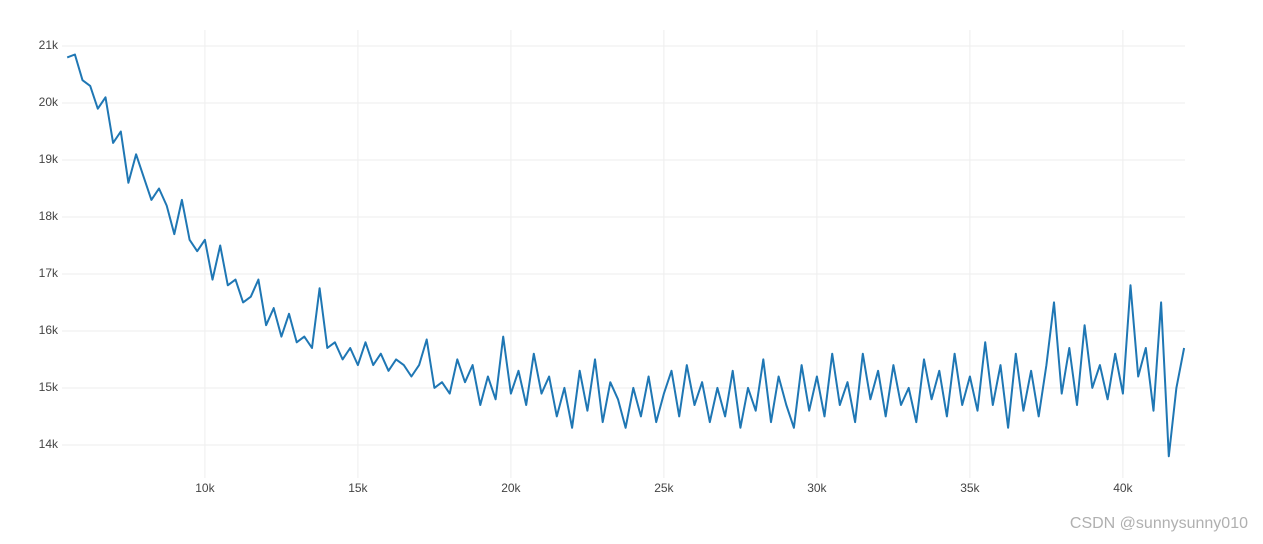 The height and width of the screenshot is (544, 1263). Describe the element at coordinates (49, 444) in the screenshot. I see `y-tick-label: 14k` at that location.